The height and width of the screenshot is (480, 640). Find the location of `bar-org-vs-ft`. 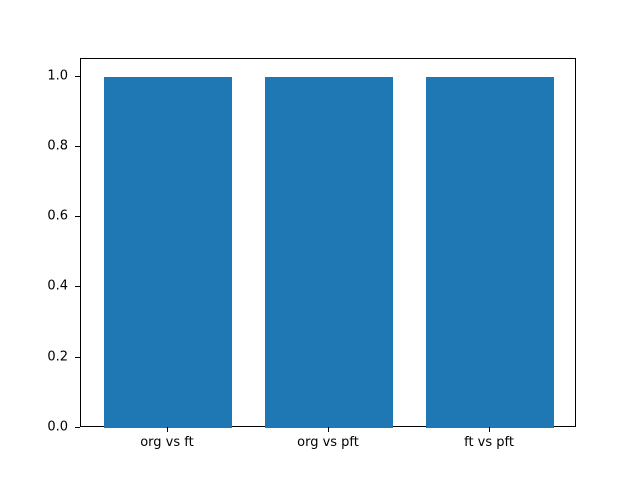

bar-org-vs-ft is located at coordinates (168, 252).